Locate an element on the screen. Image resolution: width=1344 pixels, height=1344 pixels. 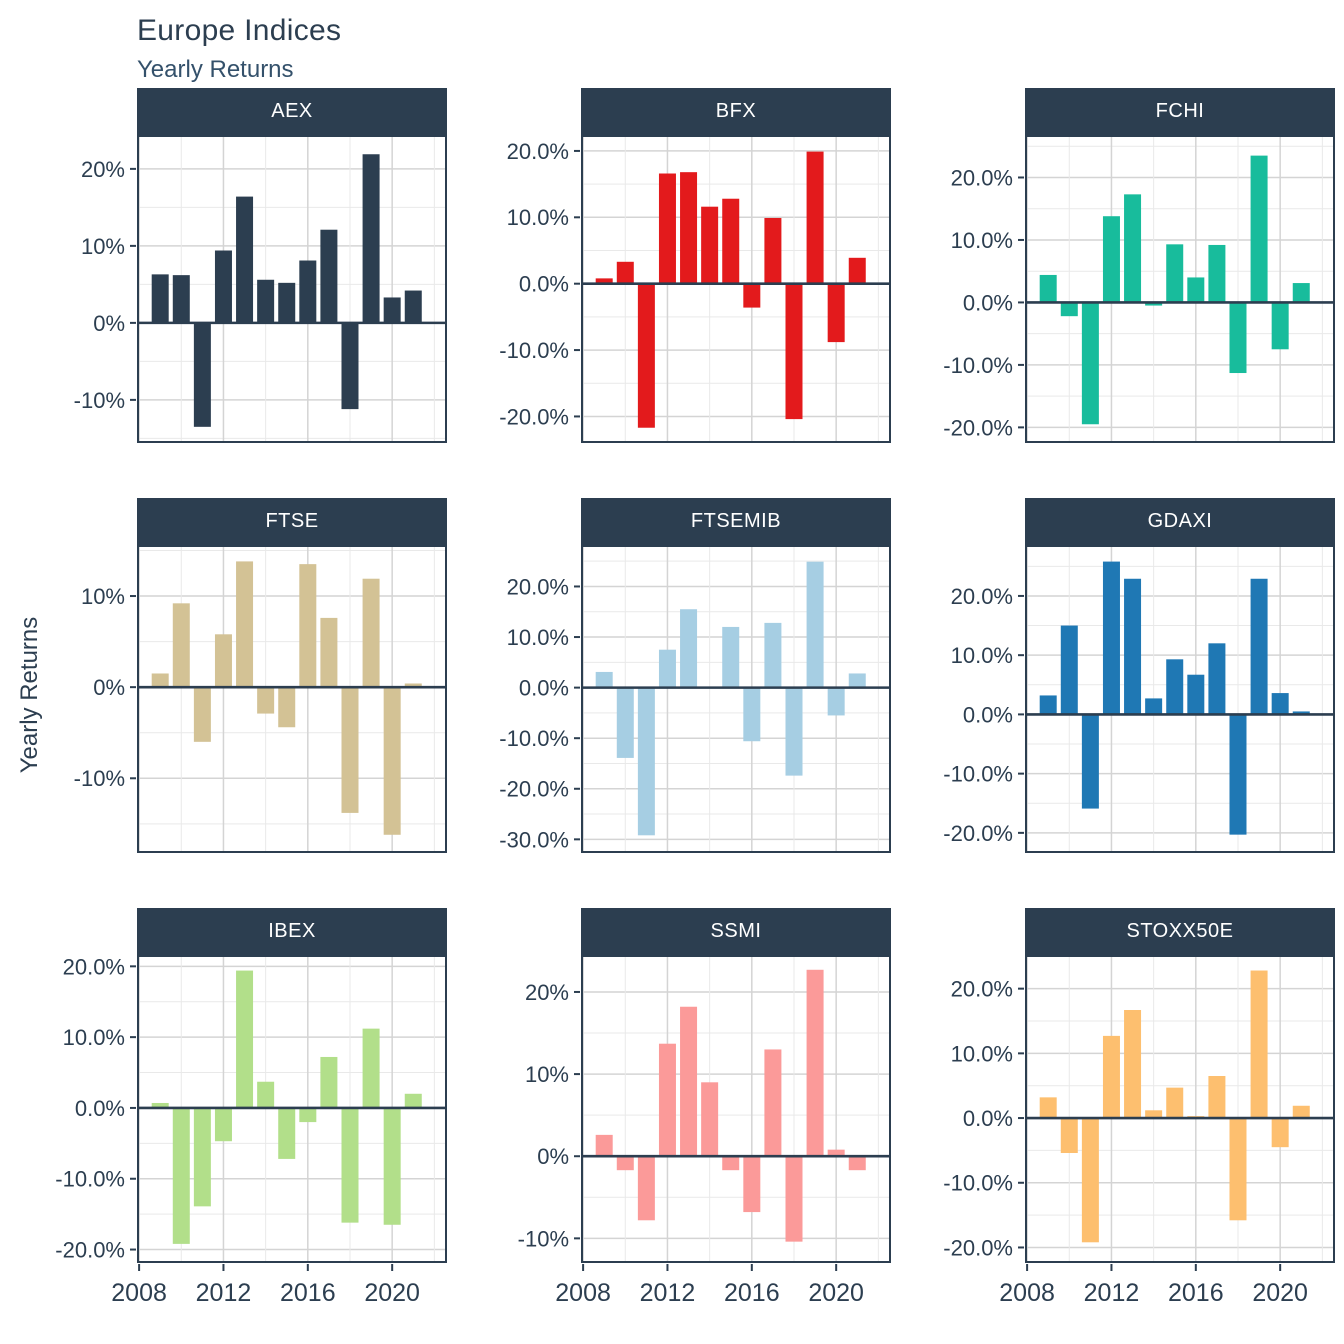
facet-header-FCHI: FCHI is located at coordinates (1180, 111).